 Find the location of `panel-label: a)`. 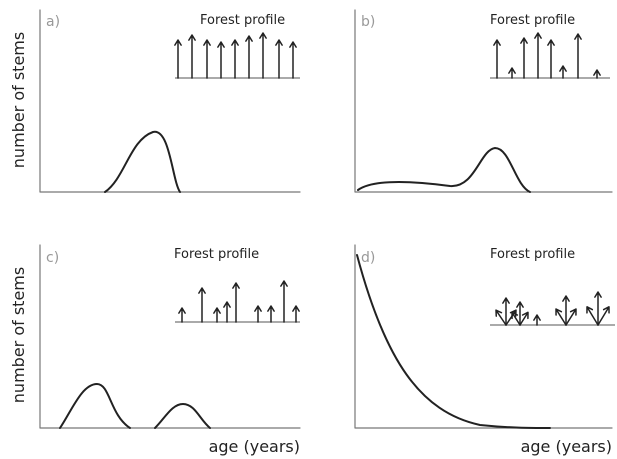

panel-label: a) is located at coordinates (53, 22).